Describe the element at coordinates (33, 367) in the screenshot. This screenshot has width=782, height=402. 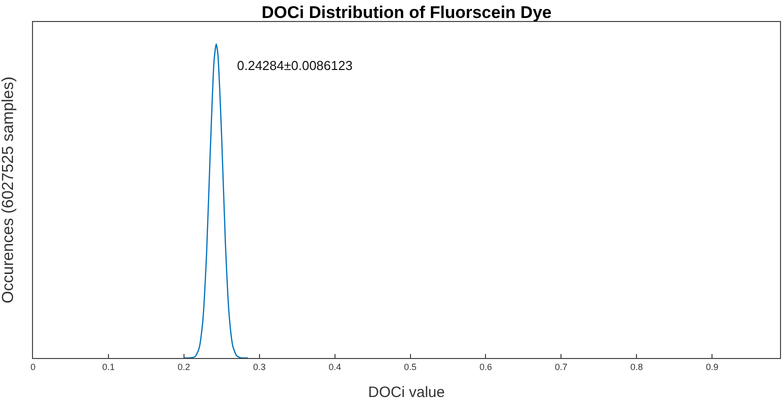
I see `x-tick-label: 0` at that location.